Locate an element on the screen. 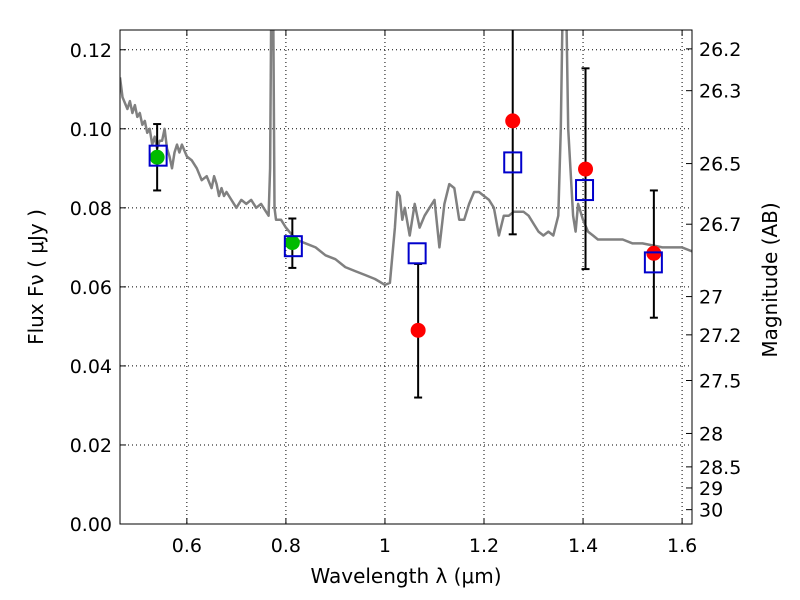  magnitude-tick-label: 28.5 is located at coordinates (720, 468).